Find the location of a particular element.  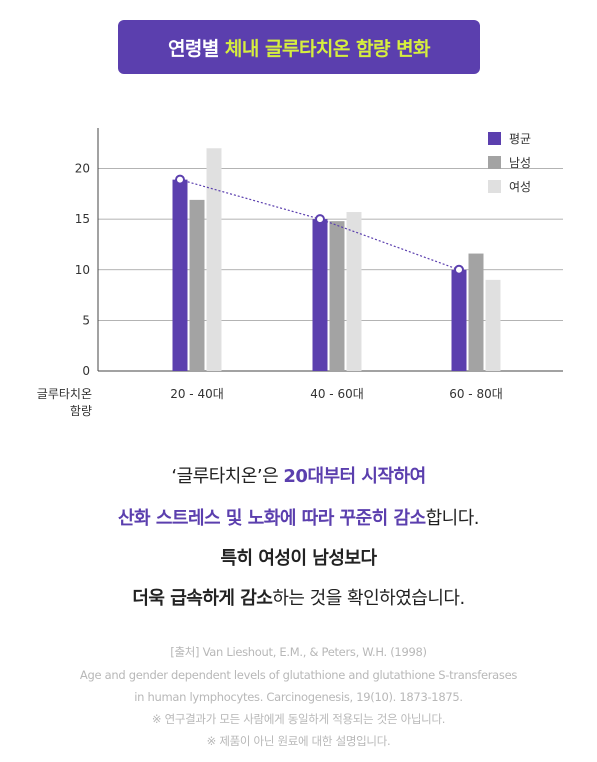

caption-line-1: ‘글루타치온’은 20대부터 시작하여 is located at coordinates (298, 477).